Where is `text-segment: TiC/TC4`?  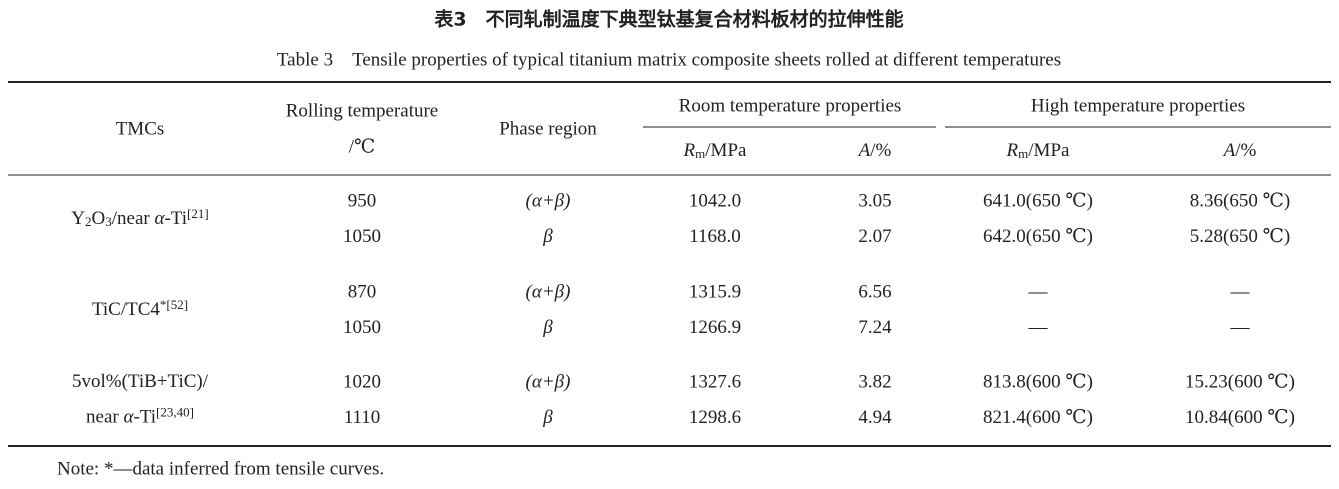
text-segment: TiC/TC4 is located at coordinates (126, 309).